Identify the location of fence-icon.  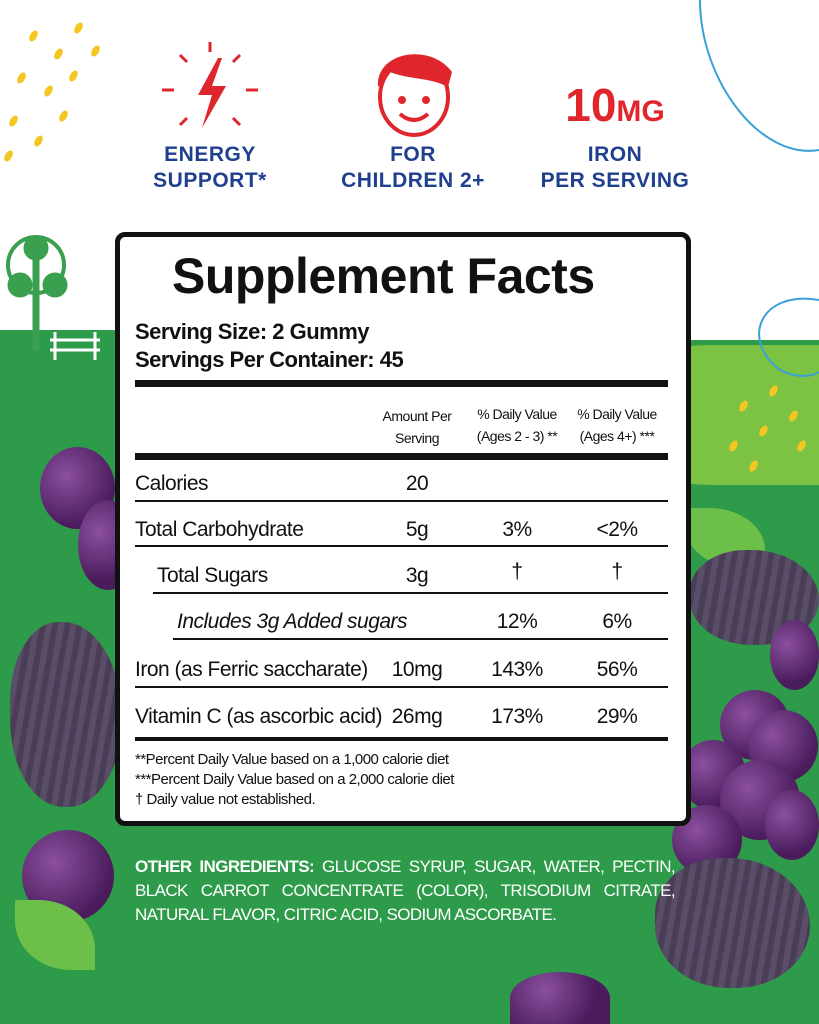
(75, 346).